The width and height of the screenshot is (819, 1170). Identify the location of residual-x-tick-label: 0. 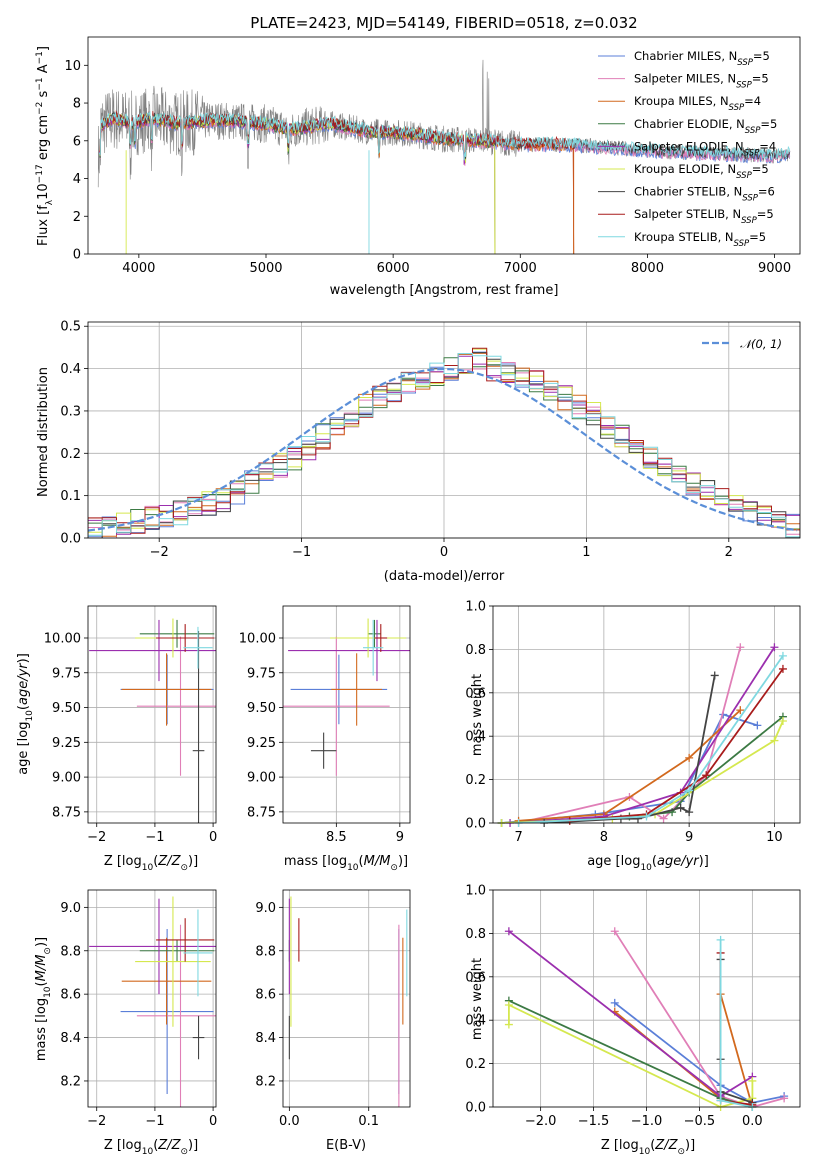
(444, 552).